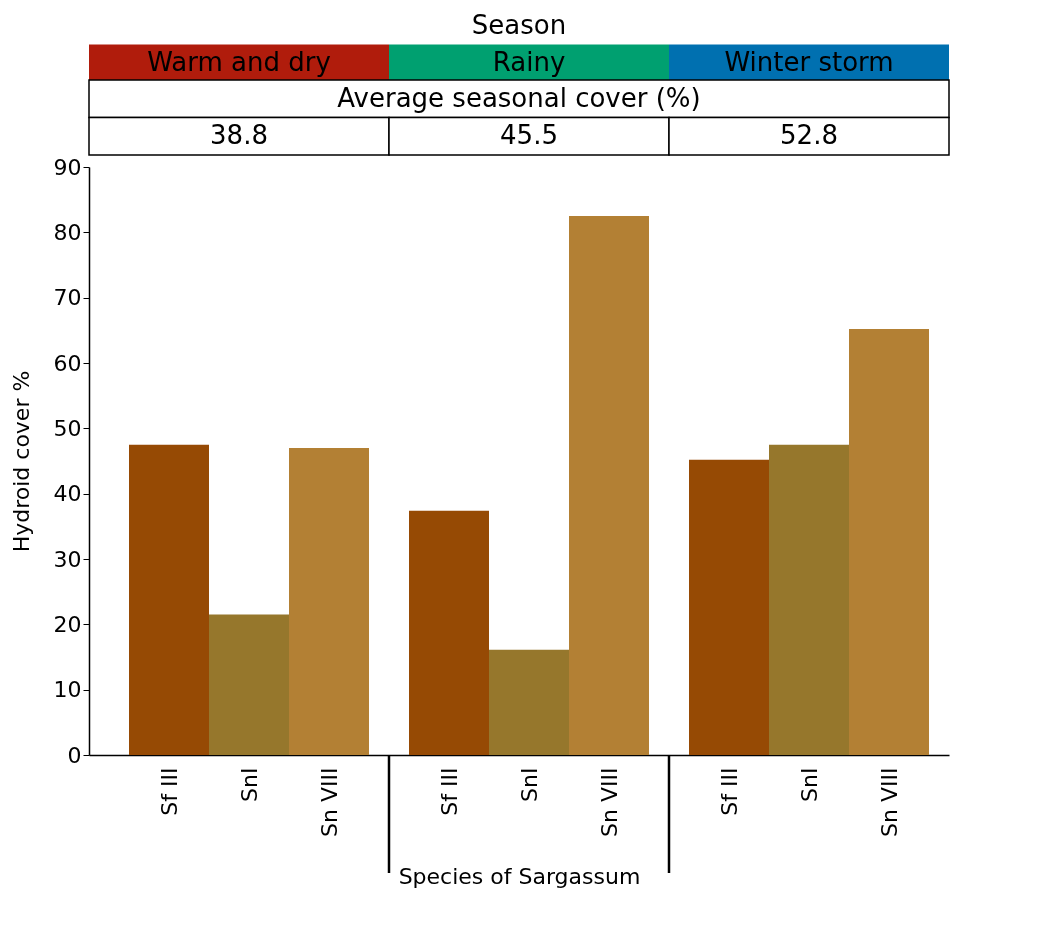 This screenshot has width=1044, height=945. What do you see at coordinates (67, 624) in the screenshot?
I see `y-tick-label: 20` at bounding box center [67, 624].